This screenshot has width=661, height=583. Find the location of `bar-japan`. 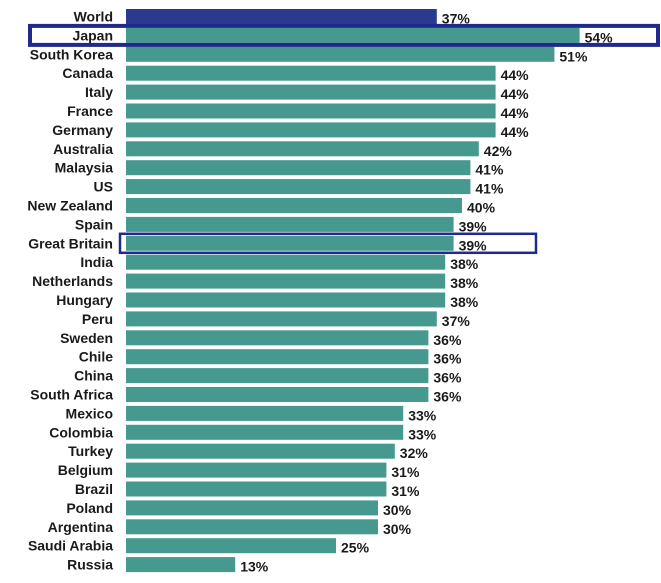

bar-japan is located at coordinates (353, 35).